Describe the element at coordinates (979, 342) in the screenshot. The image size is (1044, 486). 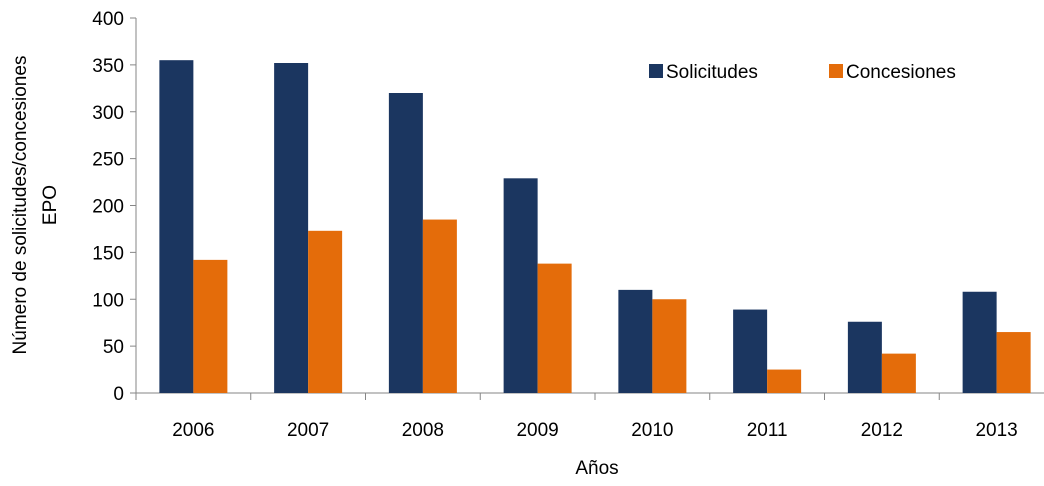
I see `bar-solicitudes-2013` at that location.